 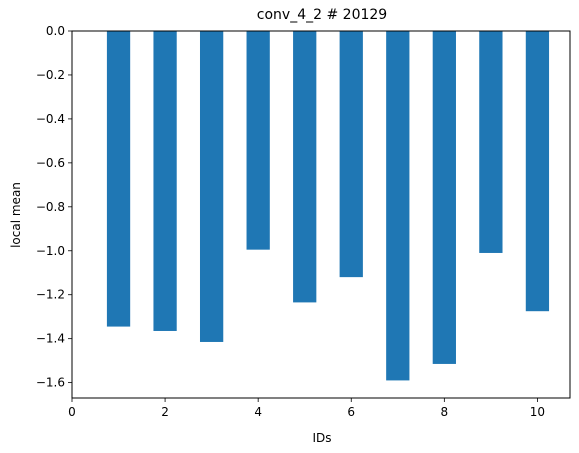 What do you see at coordinates (445, 412) in the screenshot?
I see `x-tick-label: 8` at bounding box center [445, 412].